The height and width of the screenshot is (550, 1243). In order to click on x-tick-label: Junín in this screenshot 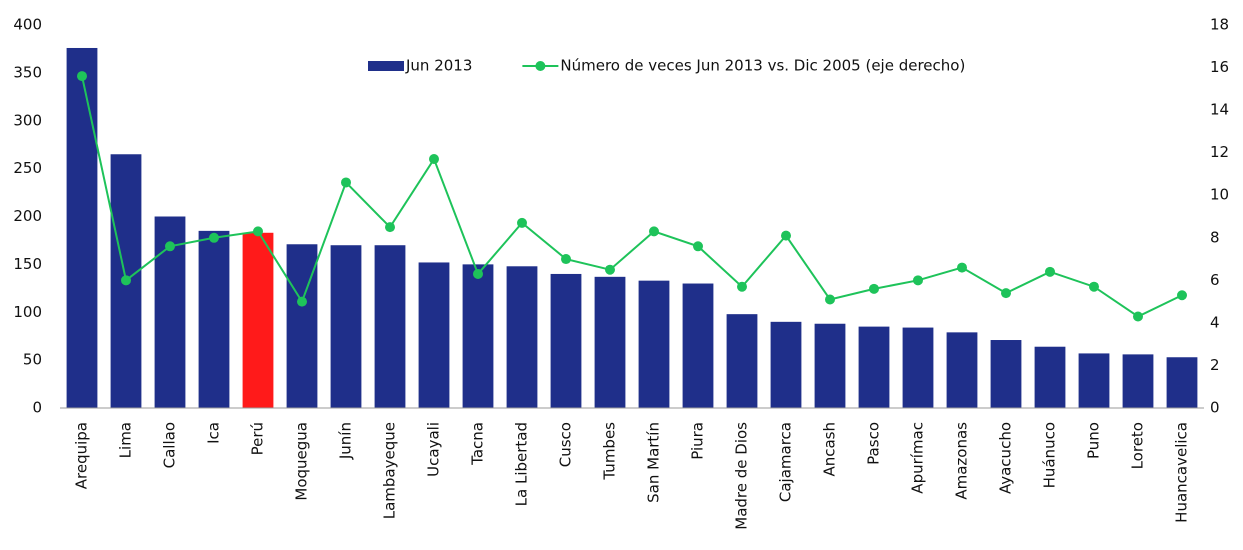, I will do `click(346, 441)`.